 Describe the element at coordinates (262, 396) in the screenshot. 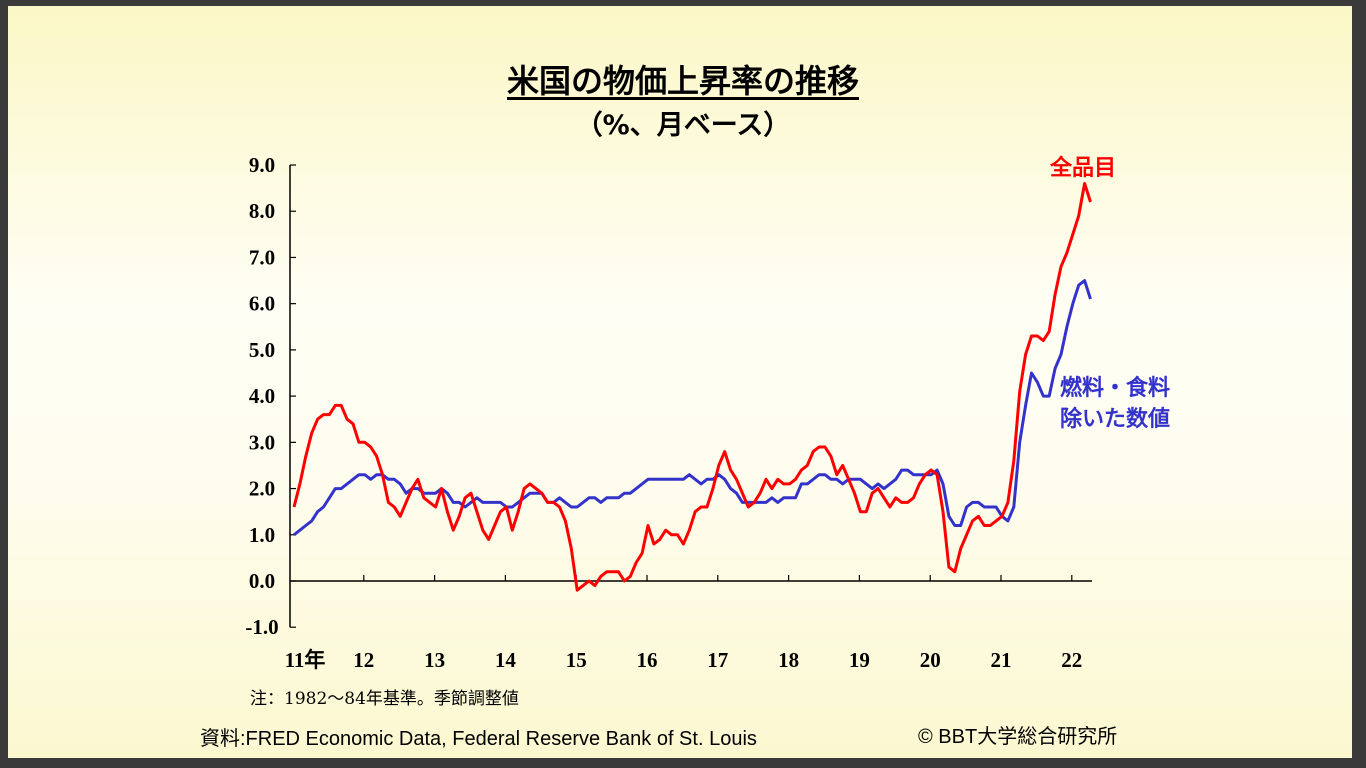

I see `y-tick-label: 4.0` at that location.